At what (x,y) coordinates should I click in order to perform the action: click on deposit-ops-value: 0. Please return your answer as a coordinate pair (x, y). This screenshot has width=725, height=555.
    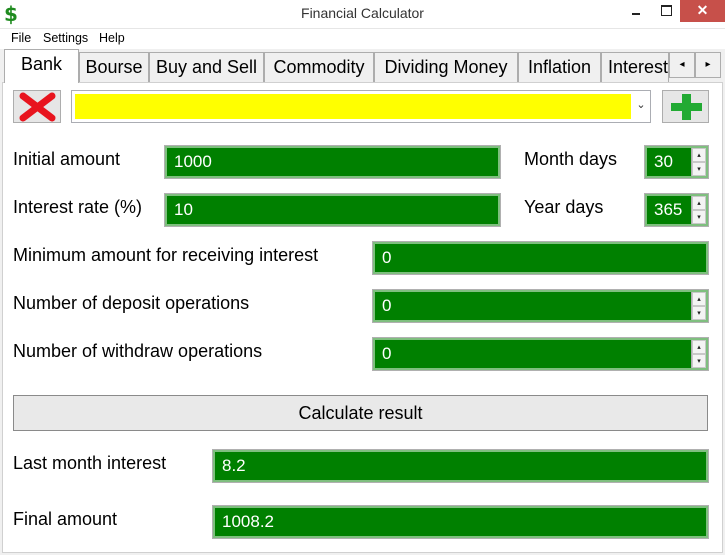
    Looking at the image, I should click on (387, 305).